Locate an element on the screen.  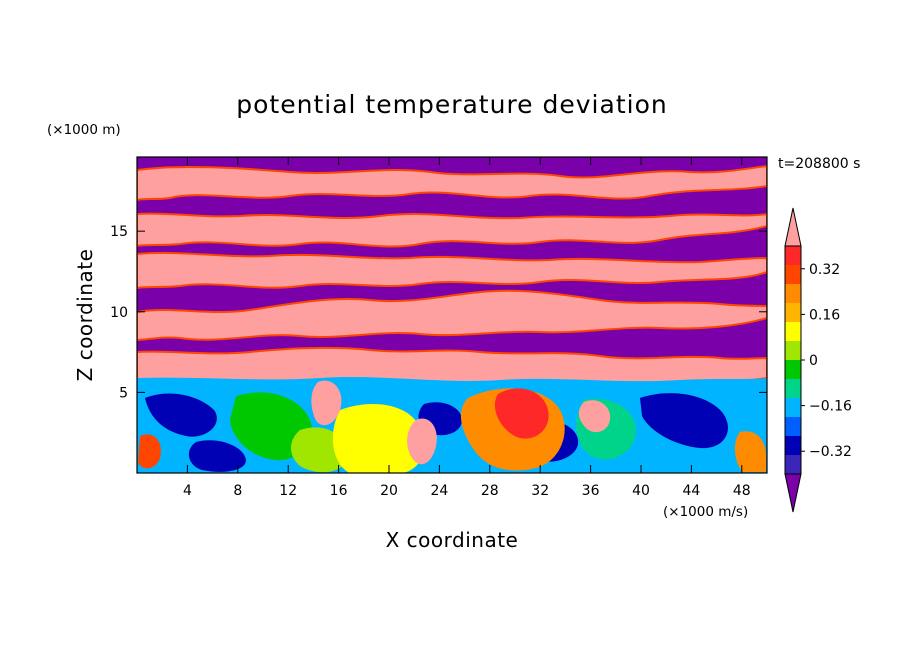
x-tick-label: 4 is located at coordinates (187, 491).